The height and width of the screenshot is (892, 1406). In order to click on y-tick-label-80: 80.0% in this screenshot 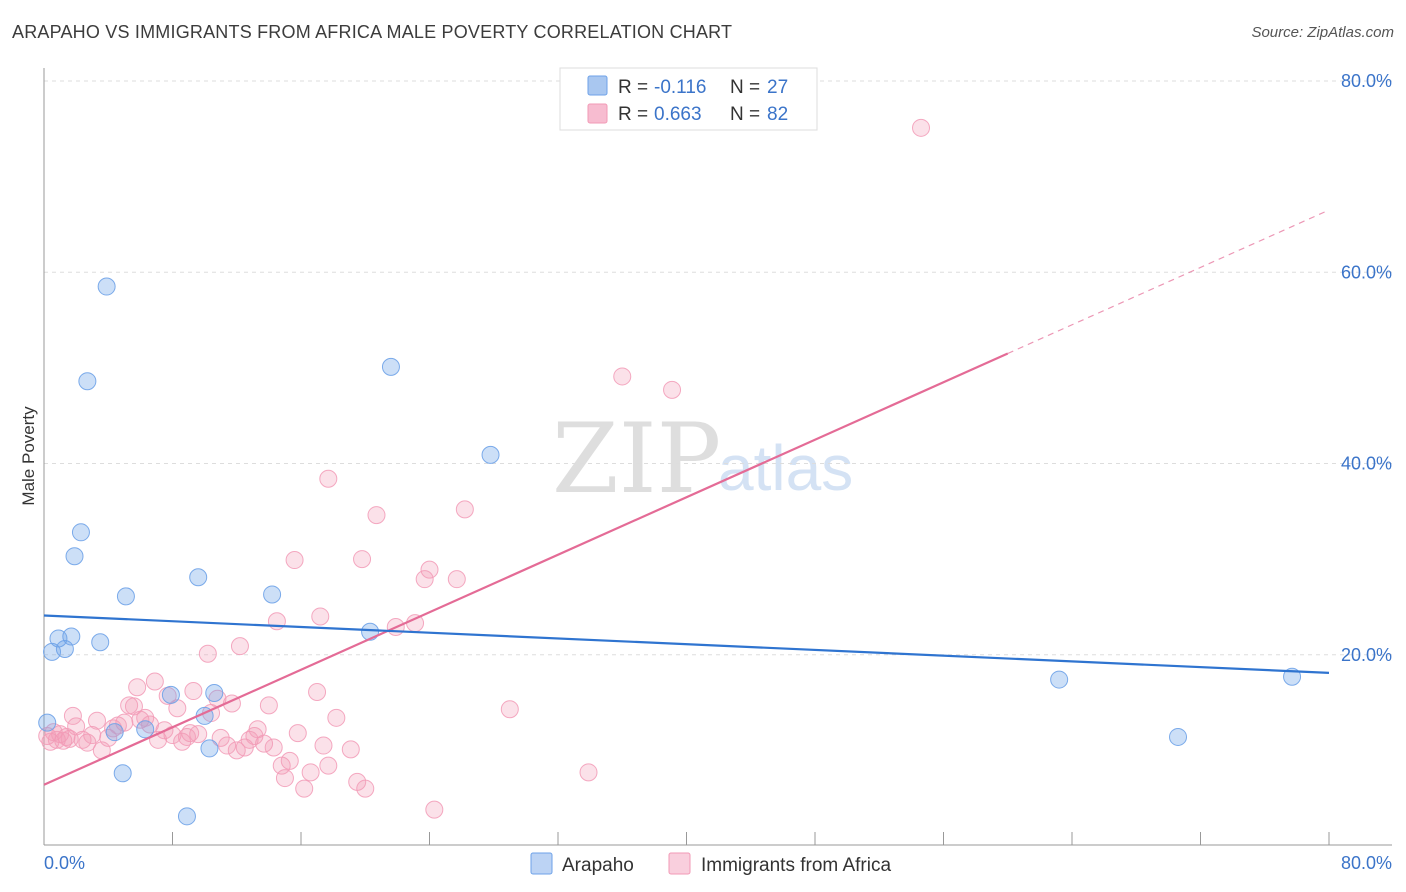, I will do `click(1366, 81)`.